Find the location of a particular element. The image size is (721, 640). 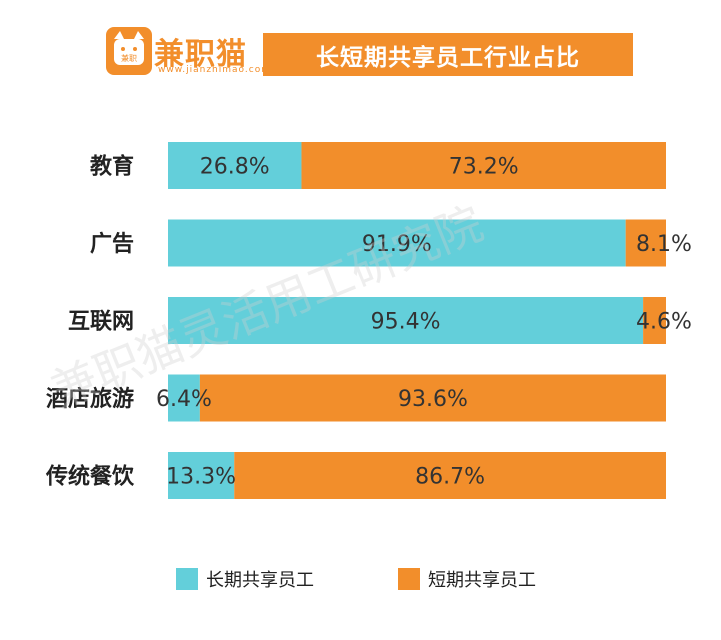

legend-swatch-short-term is located at coordinates (409, 579).